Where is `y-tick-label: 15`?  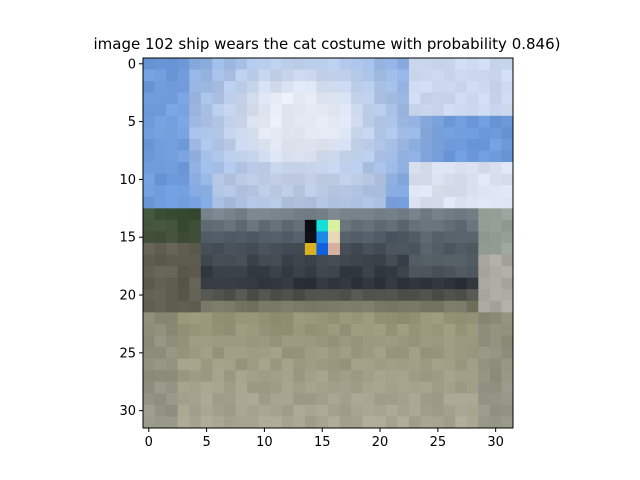 y-tick-label: 15 is located at coordinates (127, 238).